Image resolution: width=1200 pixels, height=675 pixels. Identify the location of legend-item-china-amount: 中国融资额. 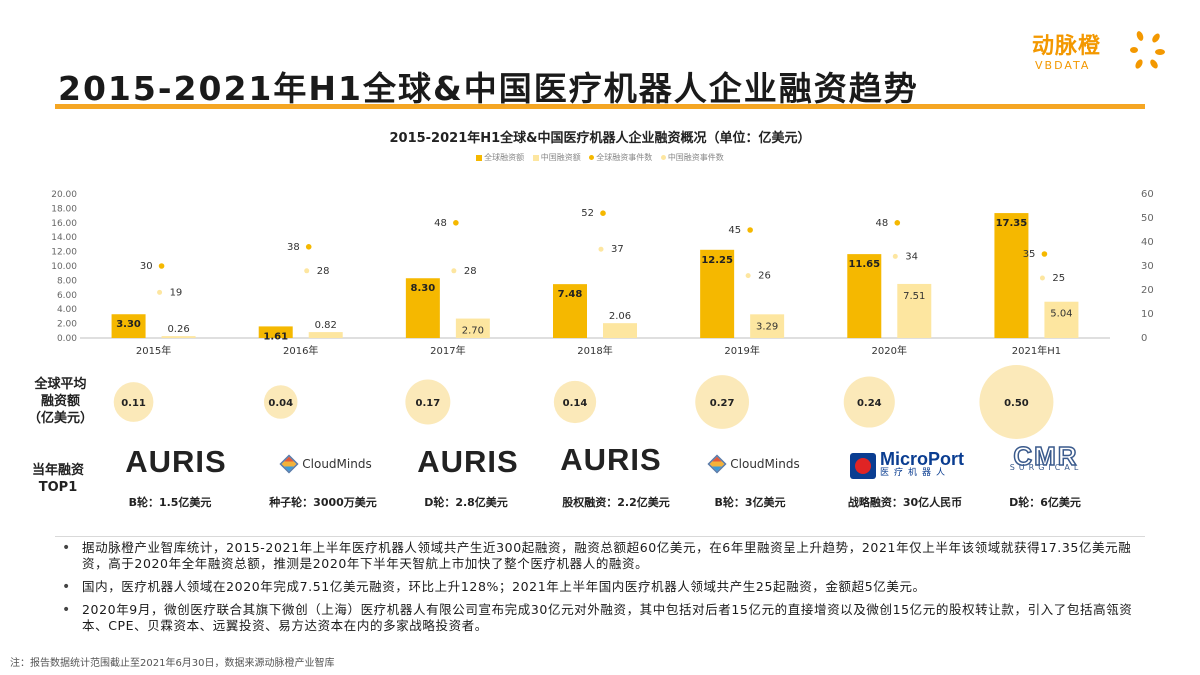
(556, 157).